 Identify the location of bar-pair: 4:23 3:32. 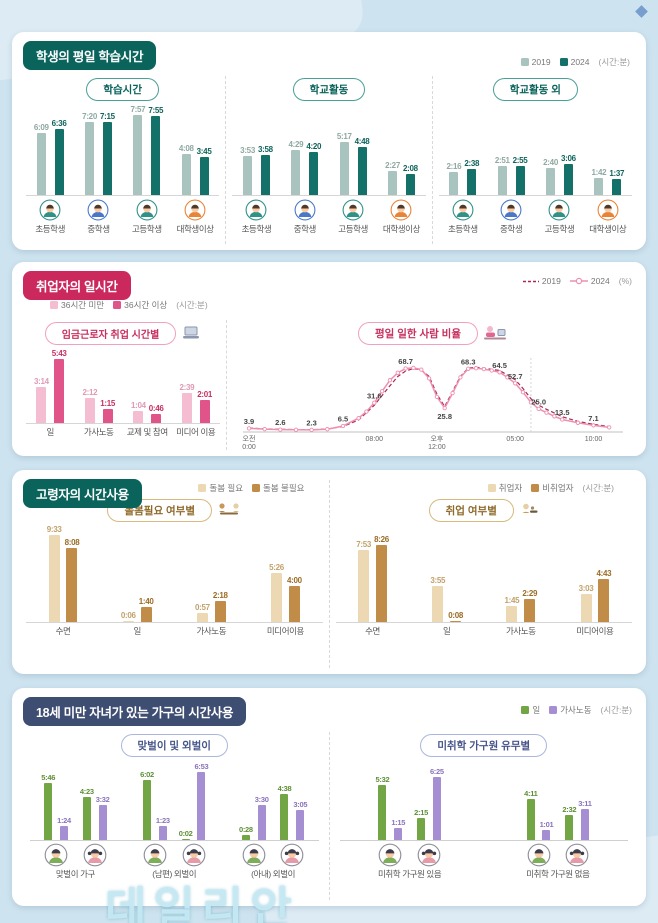
(95, 800).